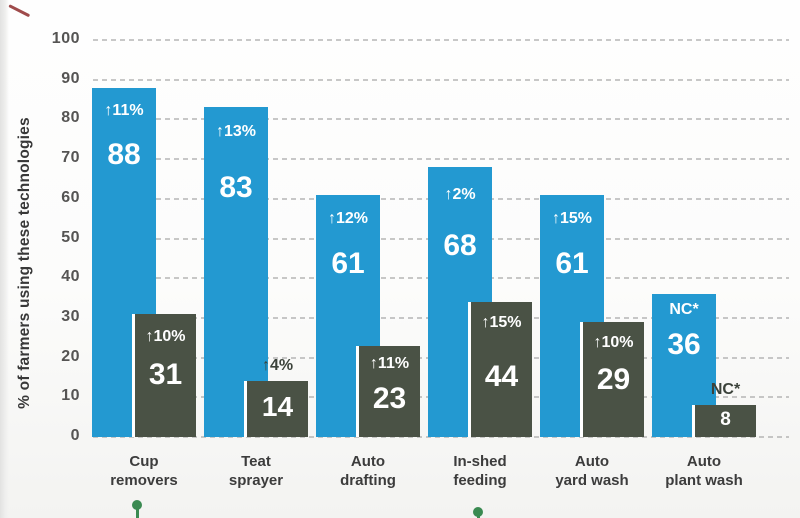  I want to click on x-axis-label-4: Auto yard wash, so click(592, 471).